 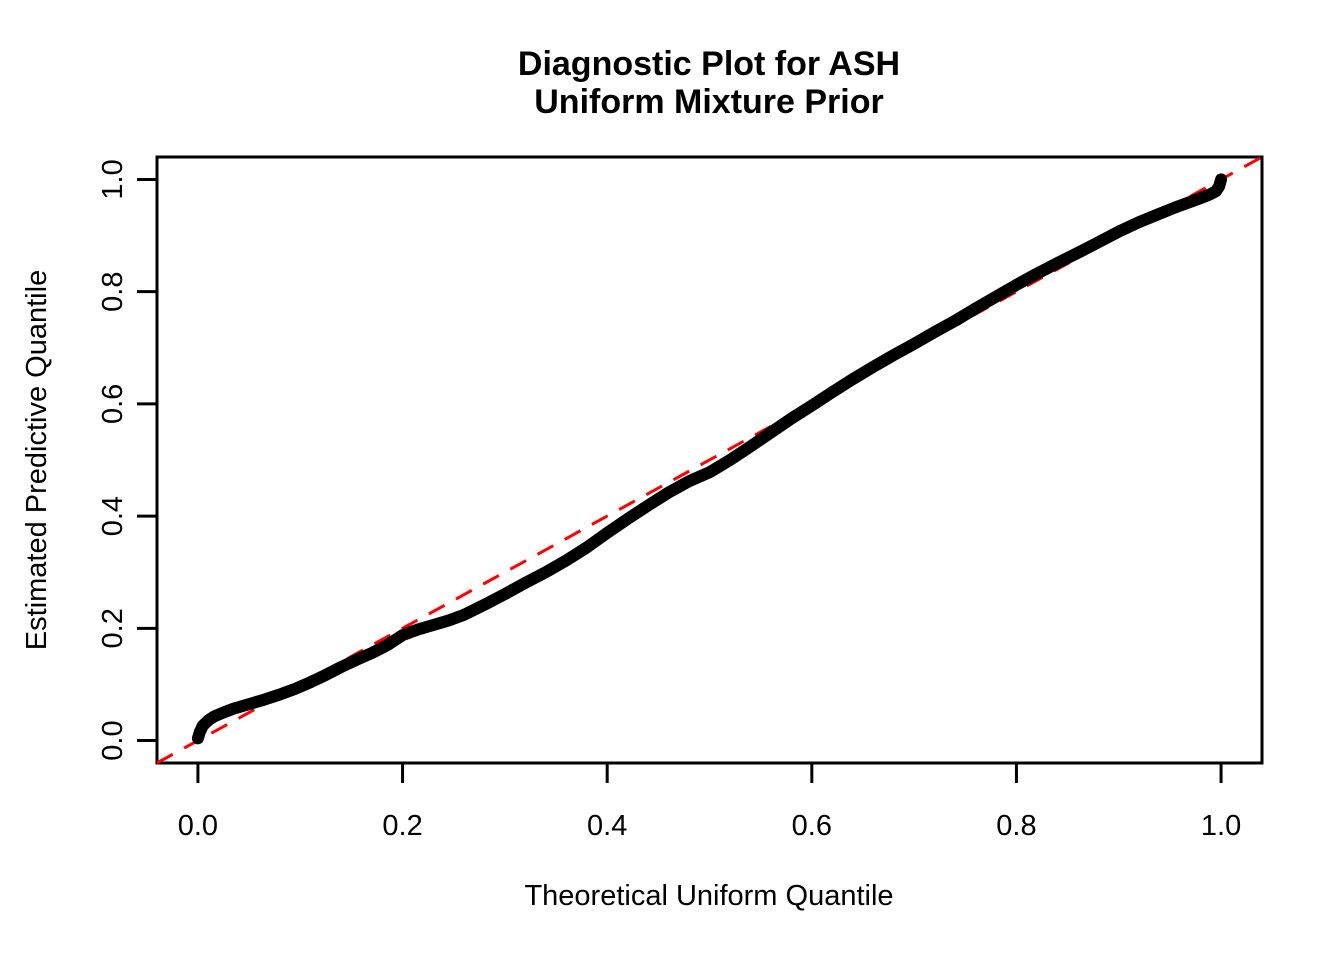 I want to click on y-tick-label: 0.0, so click(x=113, y=740).